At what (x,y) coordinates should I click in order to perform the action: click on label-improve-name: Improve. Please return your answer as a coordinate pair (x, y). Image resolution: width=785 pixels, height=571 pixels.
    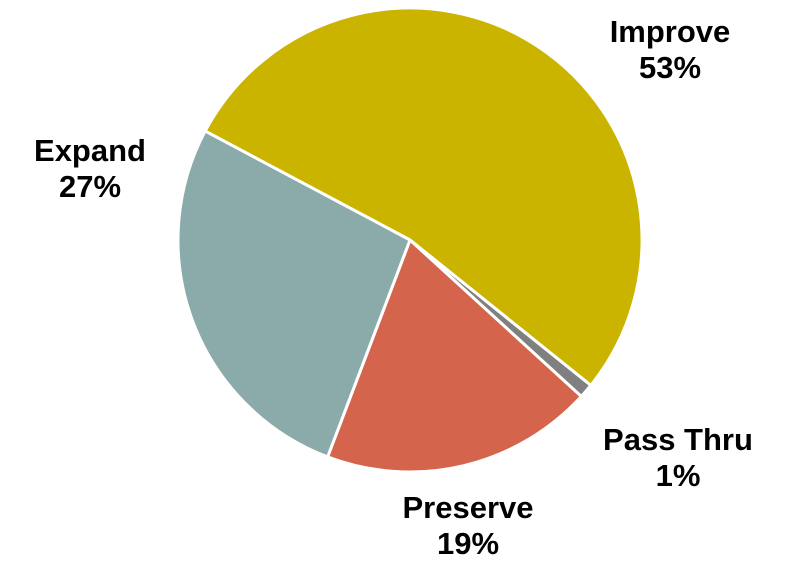
    Looking at the image, I should click on (670, 31).